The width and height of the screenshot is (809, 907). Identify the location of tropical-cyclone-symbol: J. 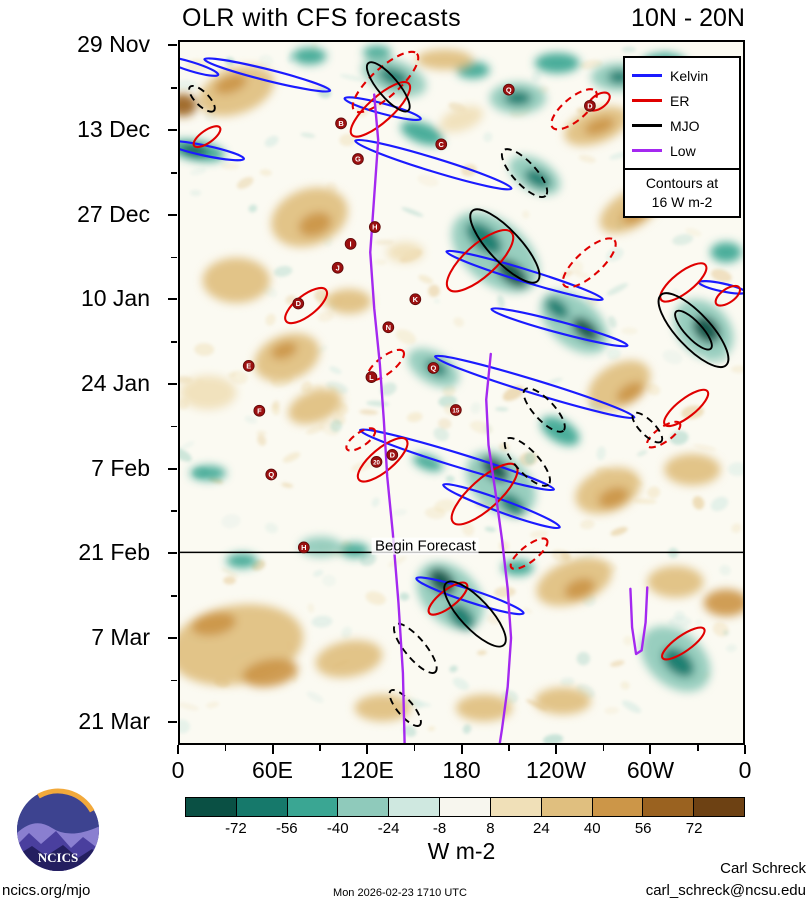
(337, 267).